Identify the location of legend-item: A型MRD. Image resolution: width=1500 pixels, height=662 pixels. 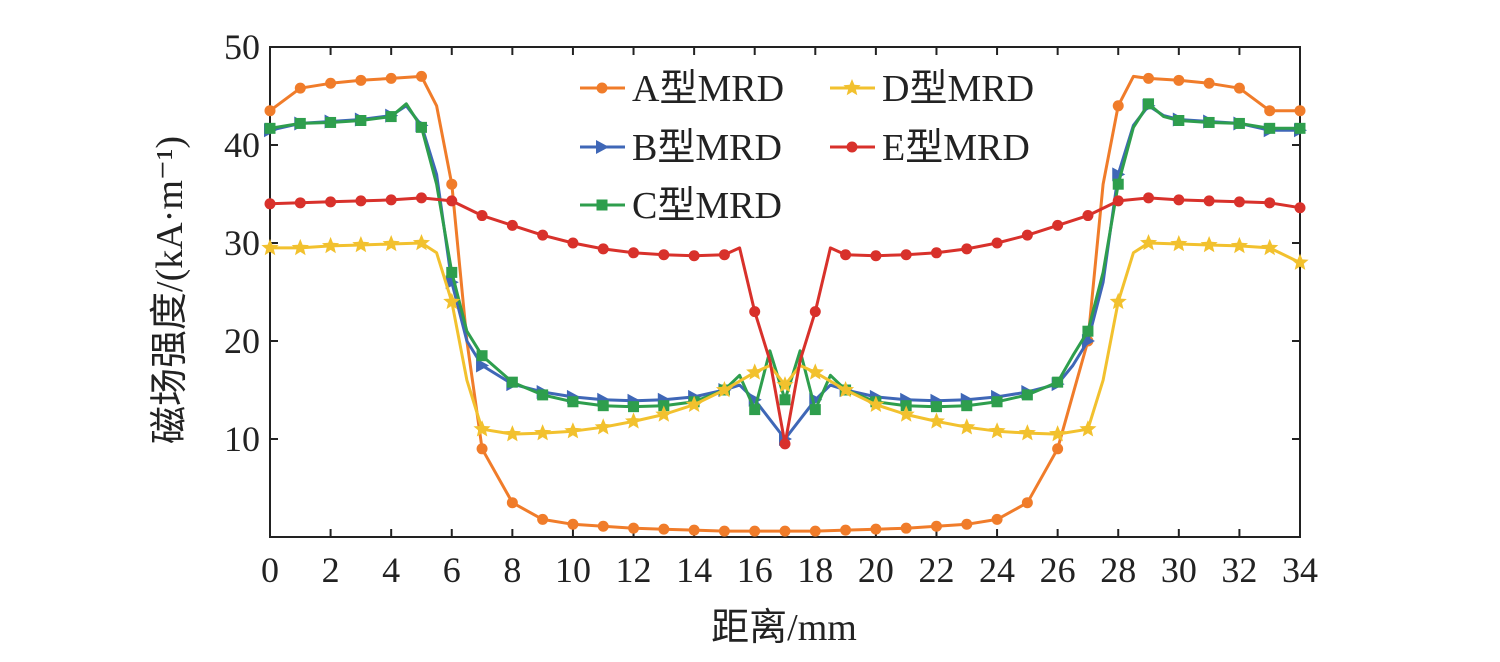
(682, 89).